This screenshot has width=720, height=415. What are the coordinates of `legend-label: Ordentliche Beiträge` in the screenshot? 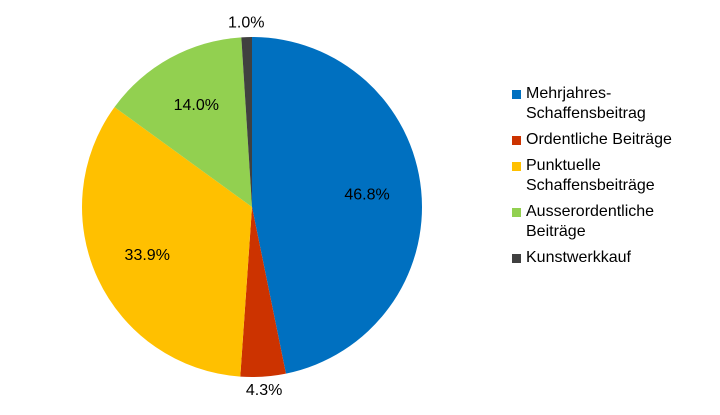 It's located at (599, 139).